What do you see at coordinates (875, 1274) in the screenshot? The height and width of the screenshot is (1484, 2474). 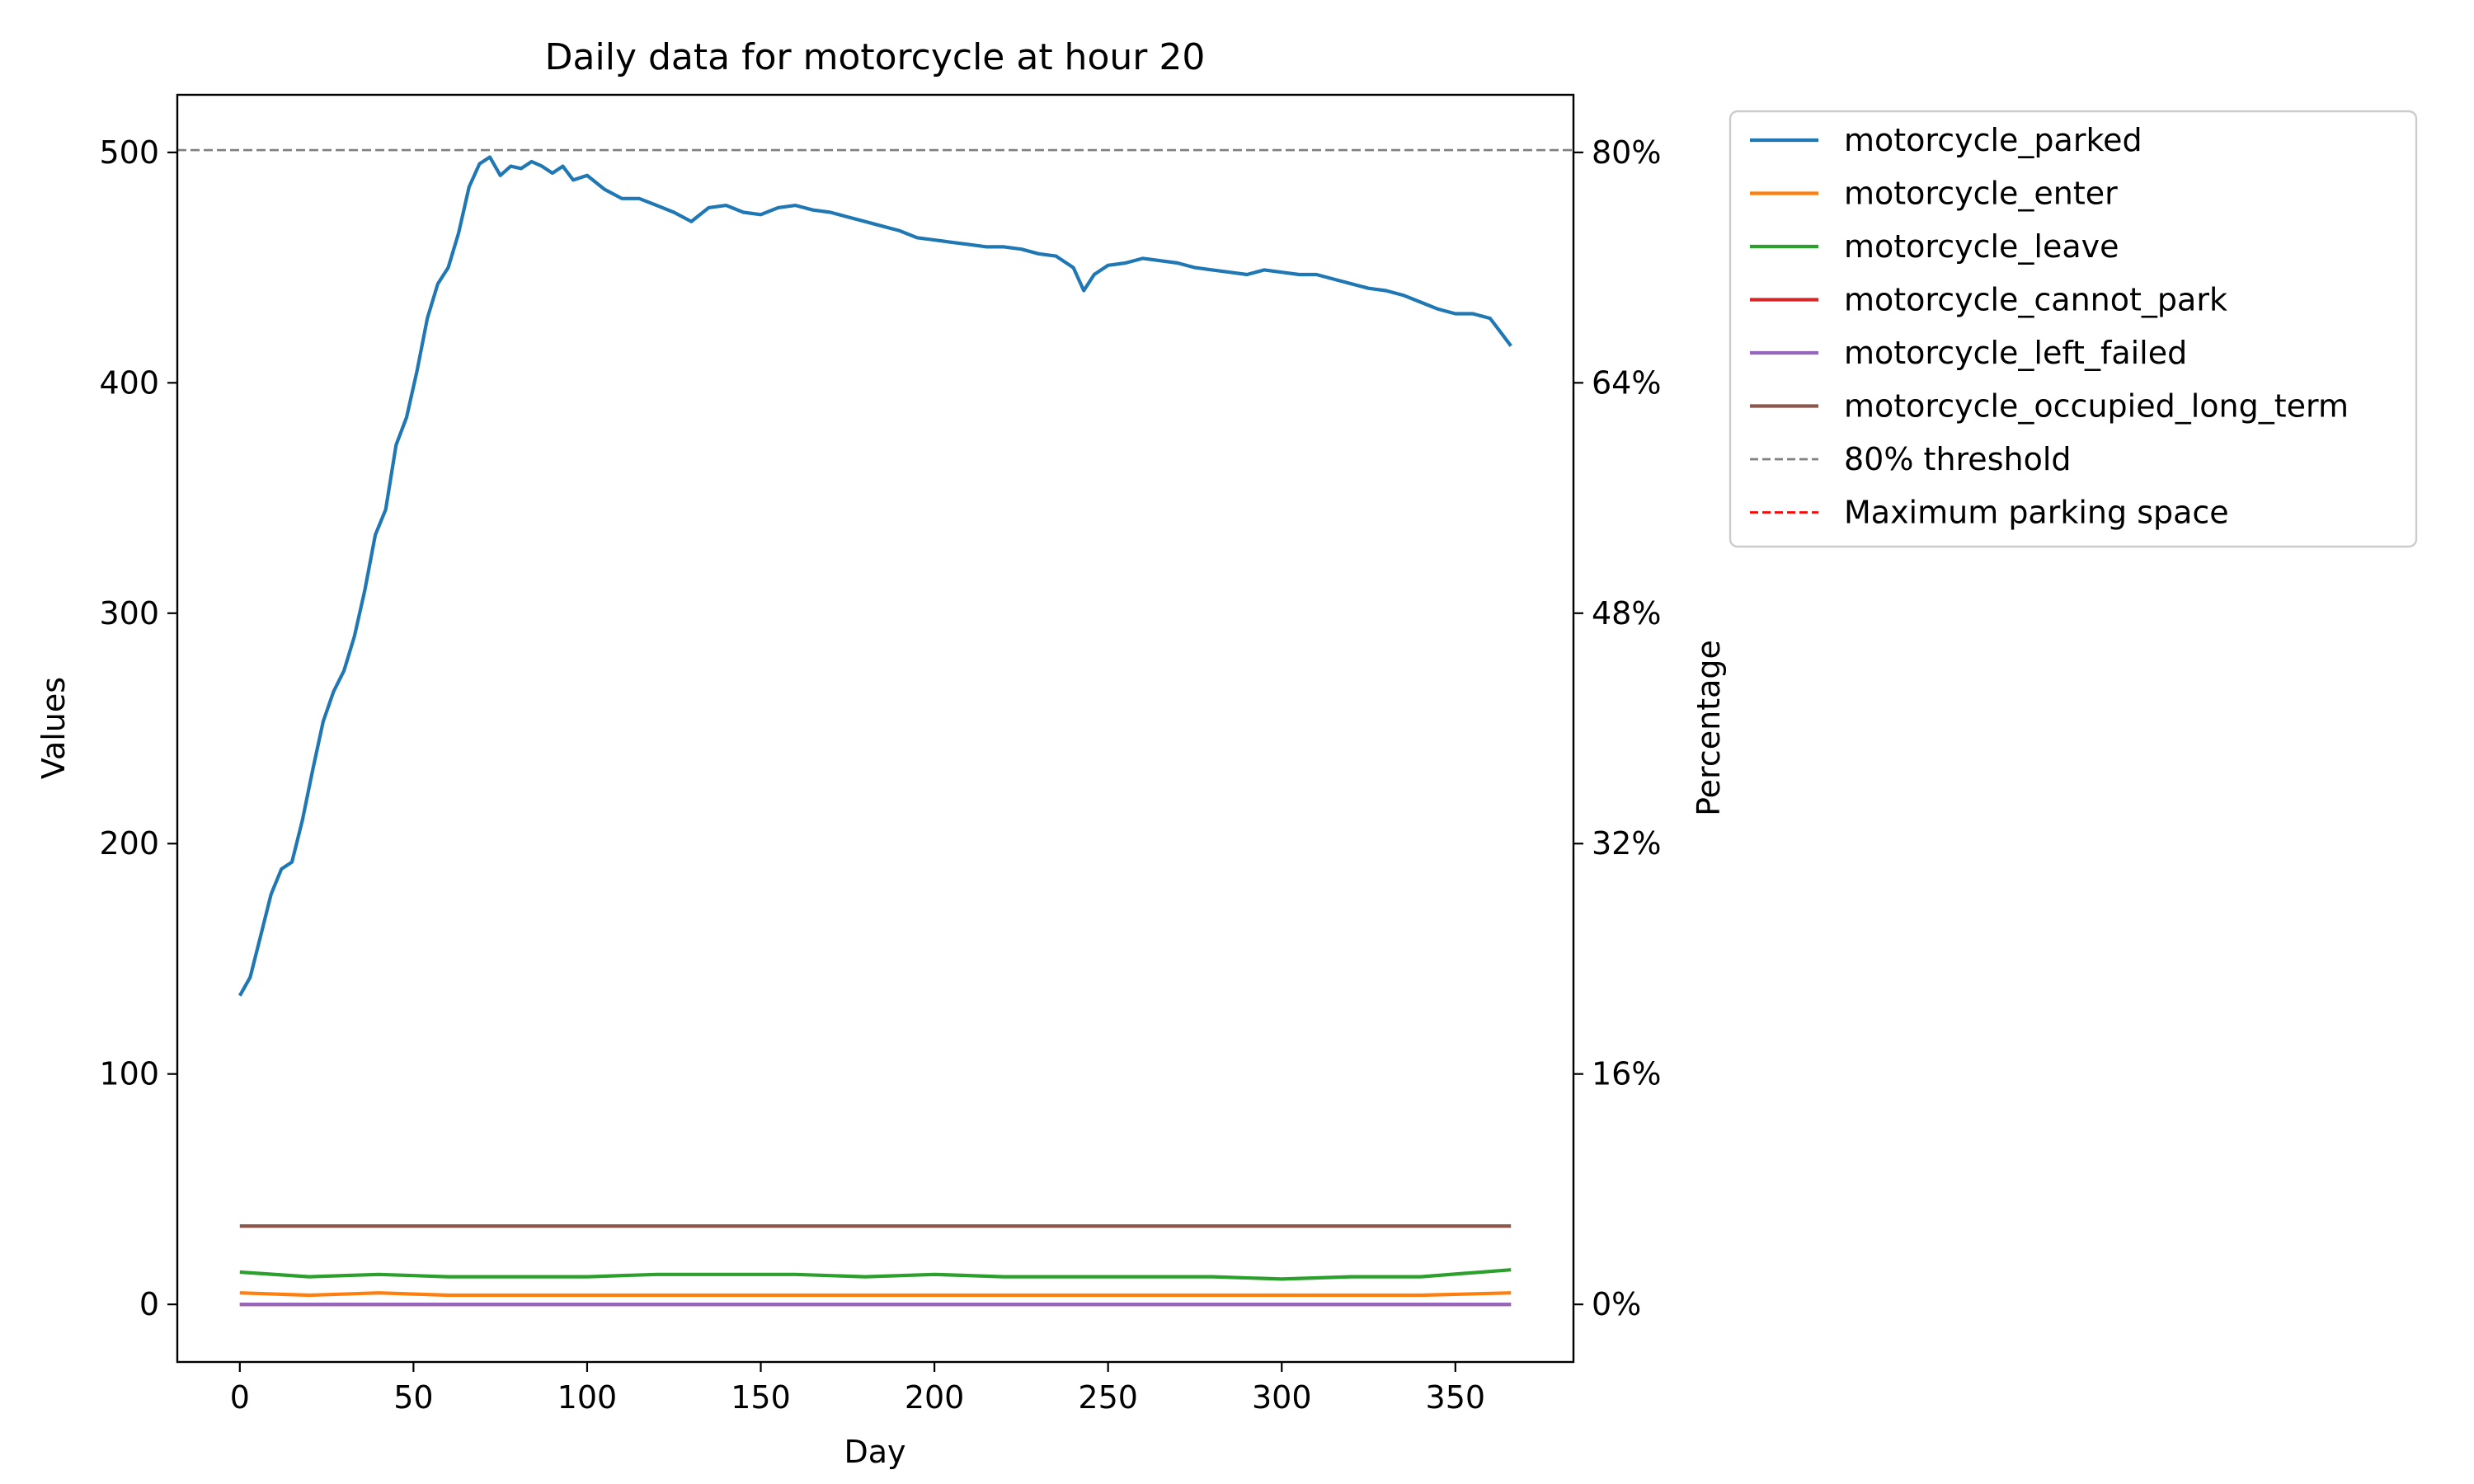 I see `series-line-motorcycle-leave` at bounding box center [875, 1274].